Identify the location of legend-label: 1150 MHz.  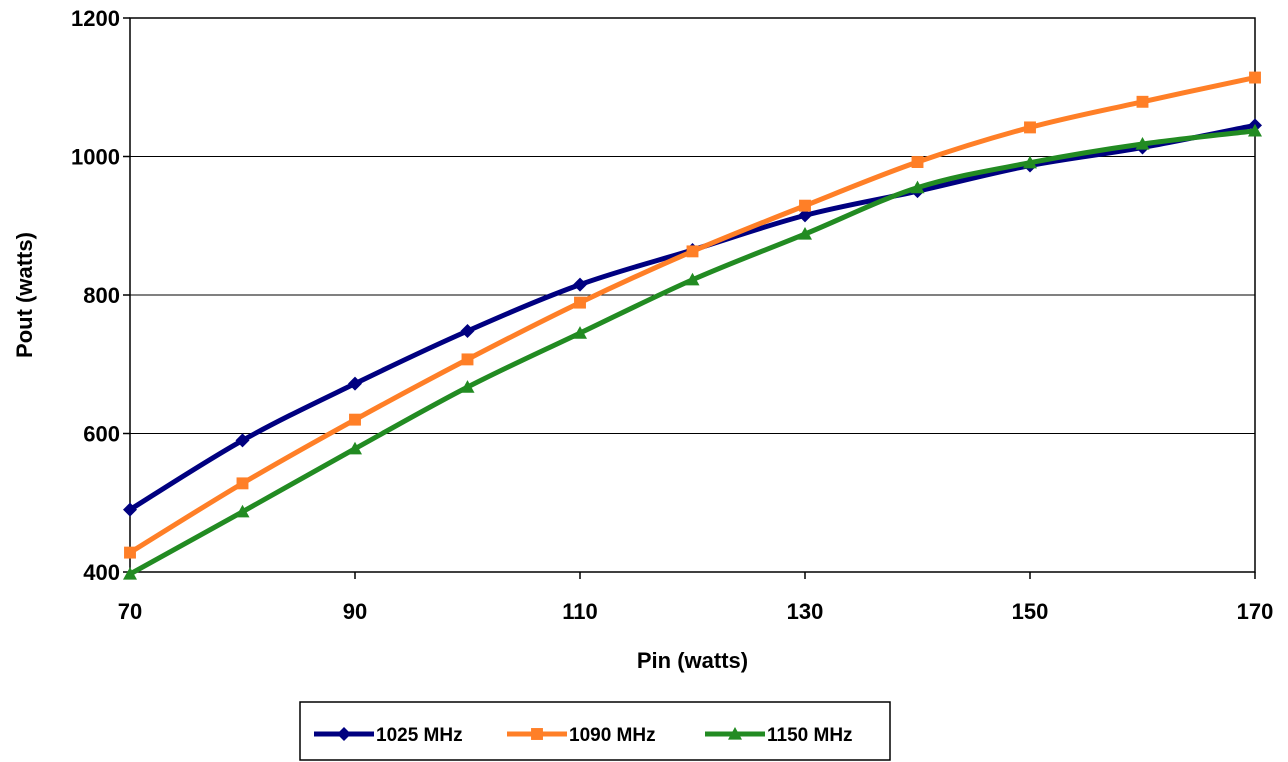
(810, 735).